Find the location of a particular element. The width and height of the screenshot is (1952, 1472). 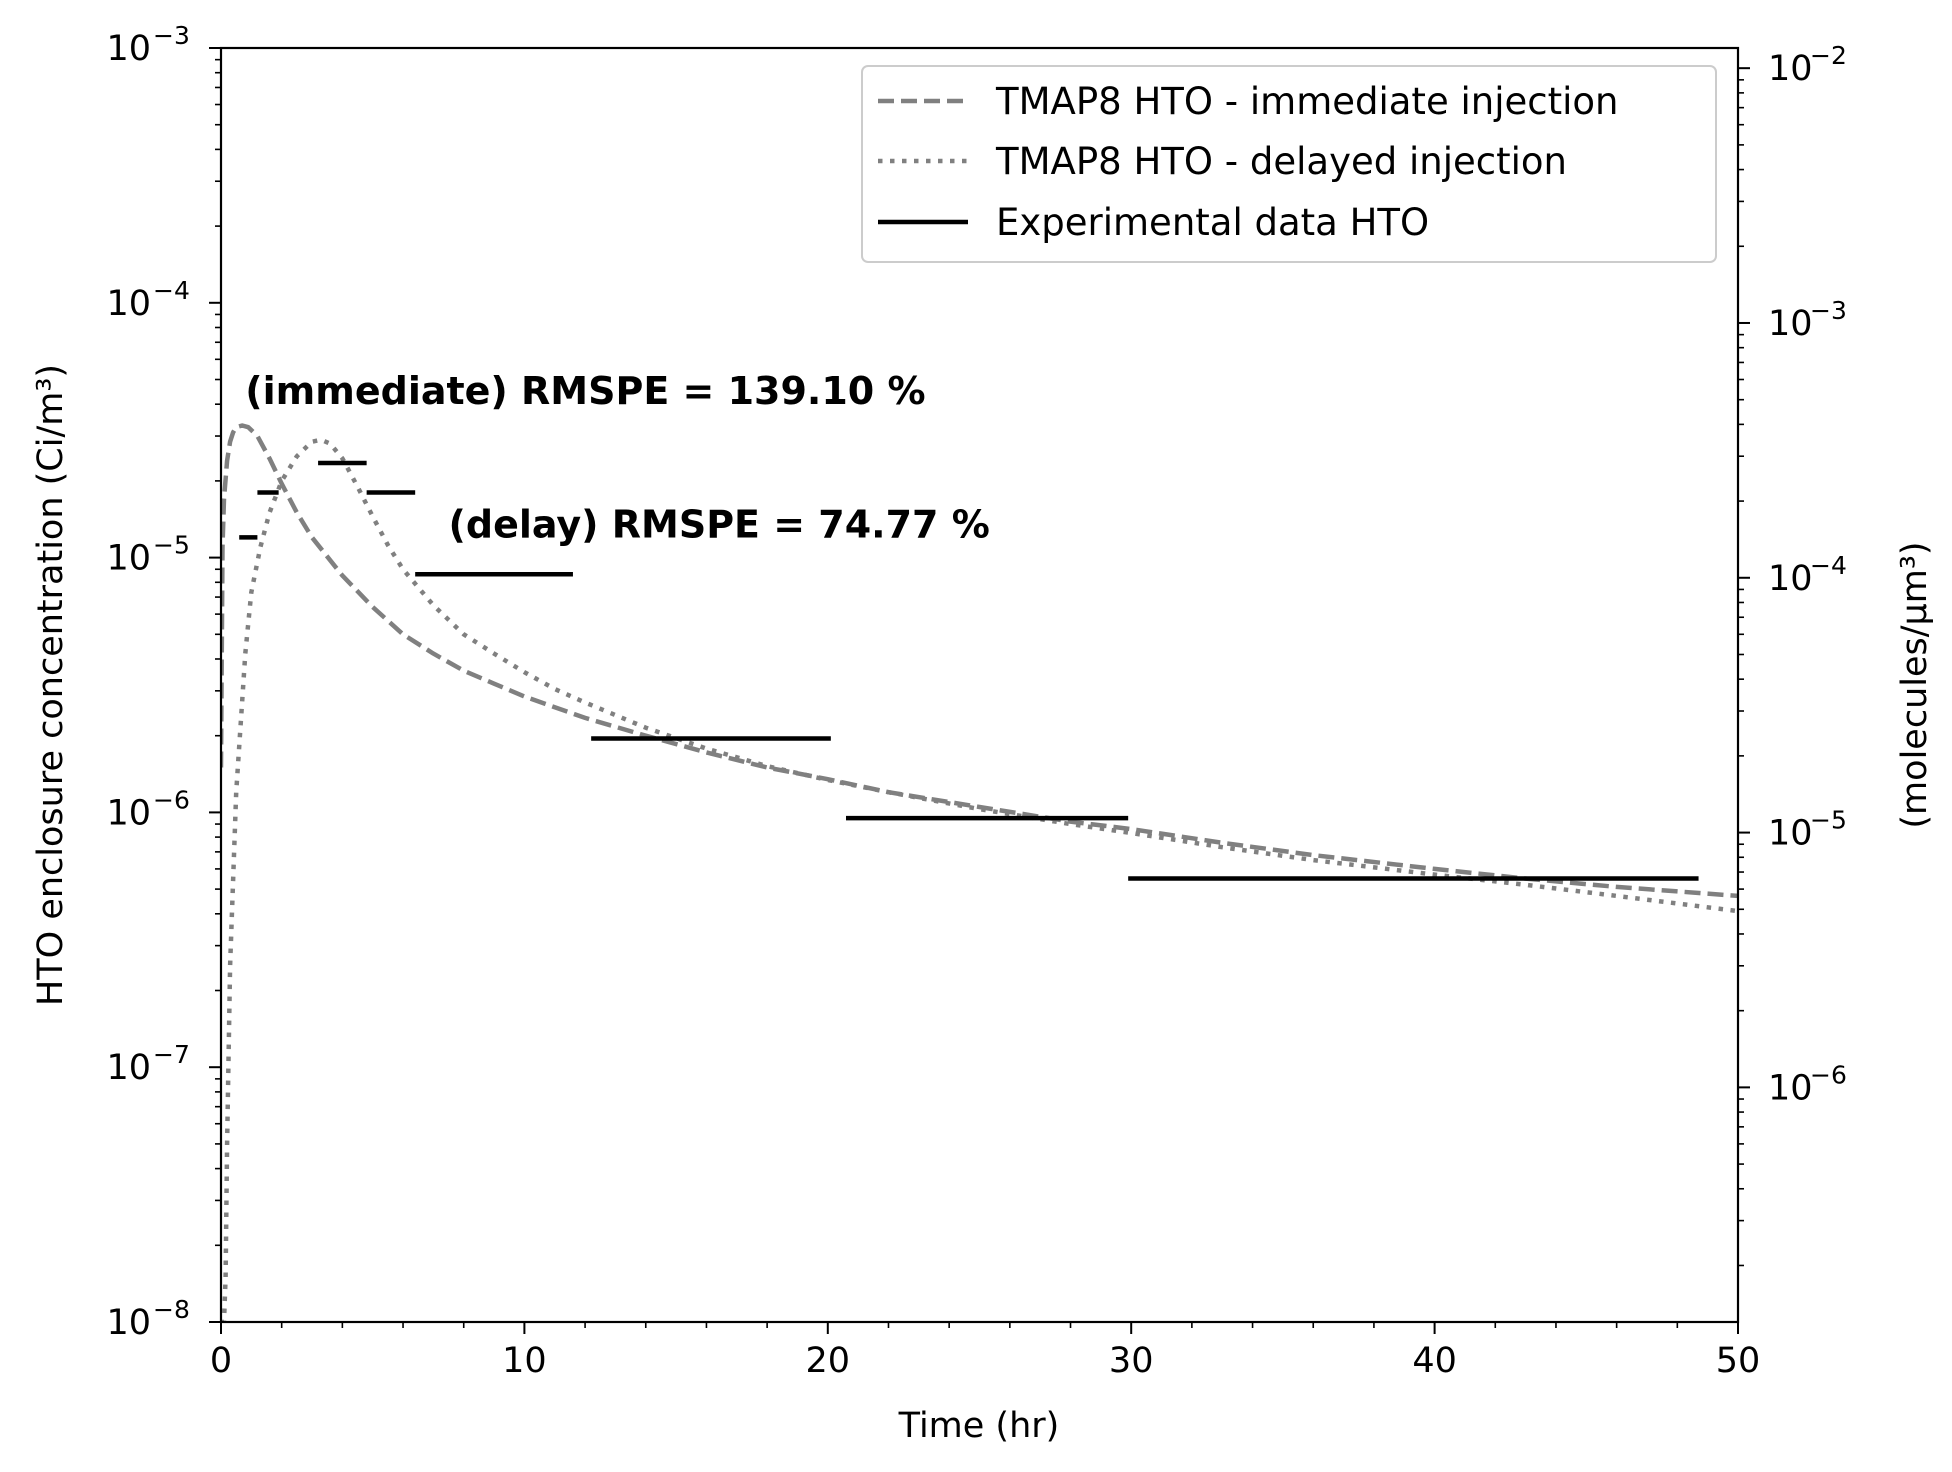

y-left-tick-exponent: −4 is located at coordinates (171, 290).